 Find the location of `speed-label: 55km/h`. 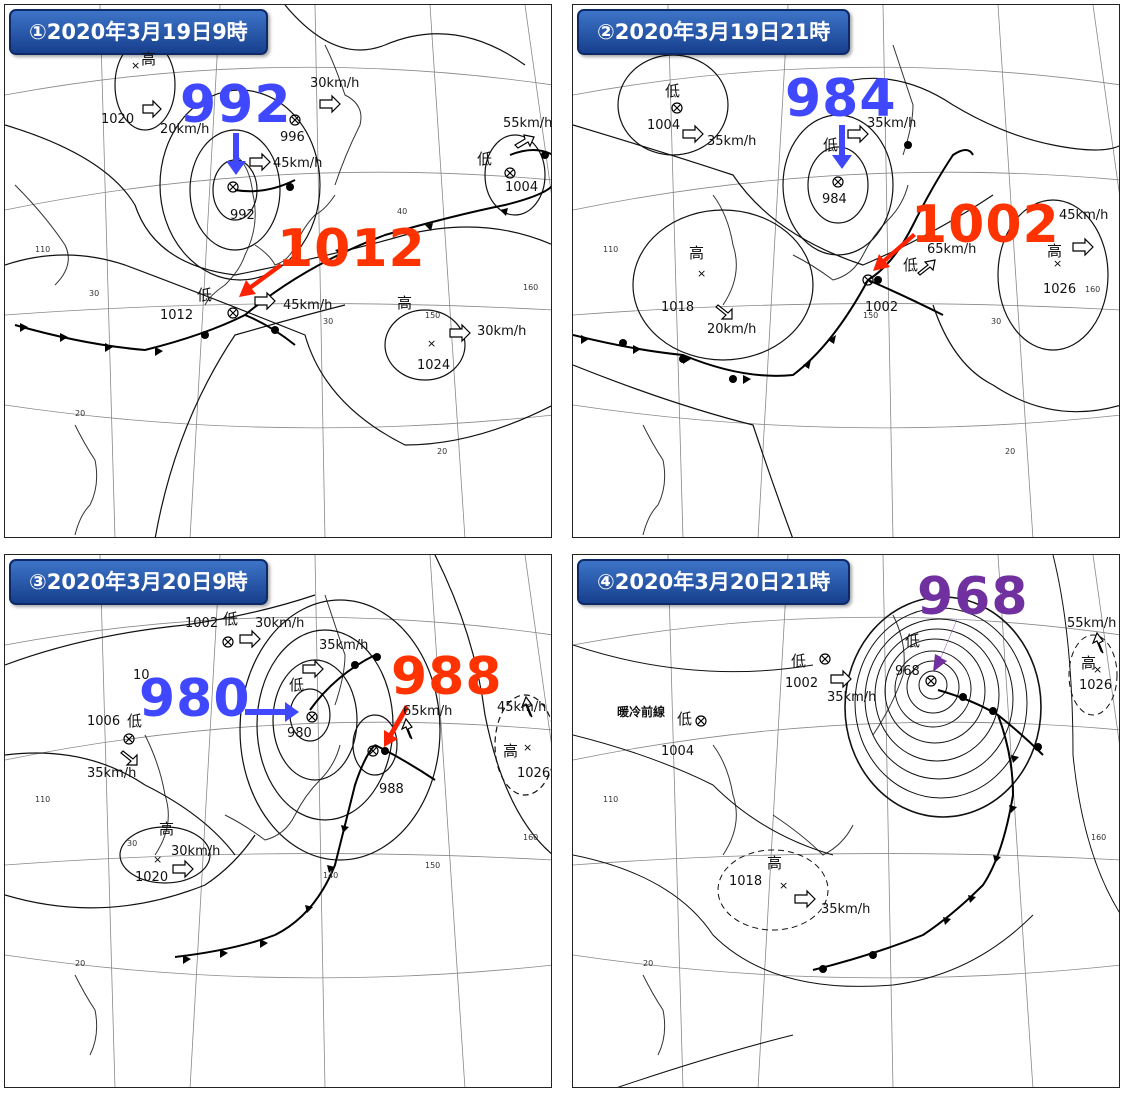

speed-label: 55km/h is located at coordinates (1092, 623).